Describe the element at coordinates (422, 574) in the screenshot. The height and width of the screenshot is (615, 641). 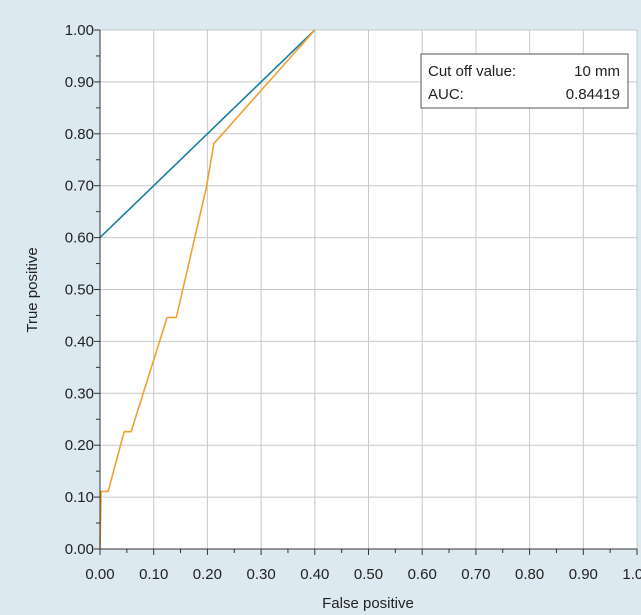
I see `x-tick-label: 0.60` at that location.